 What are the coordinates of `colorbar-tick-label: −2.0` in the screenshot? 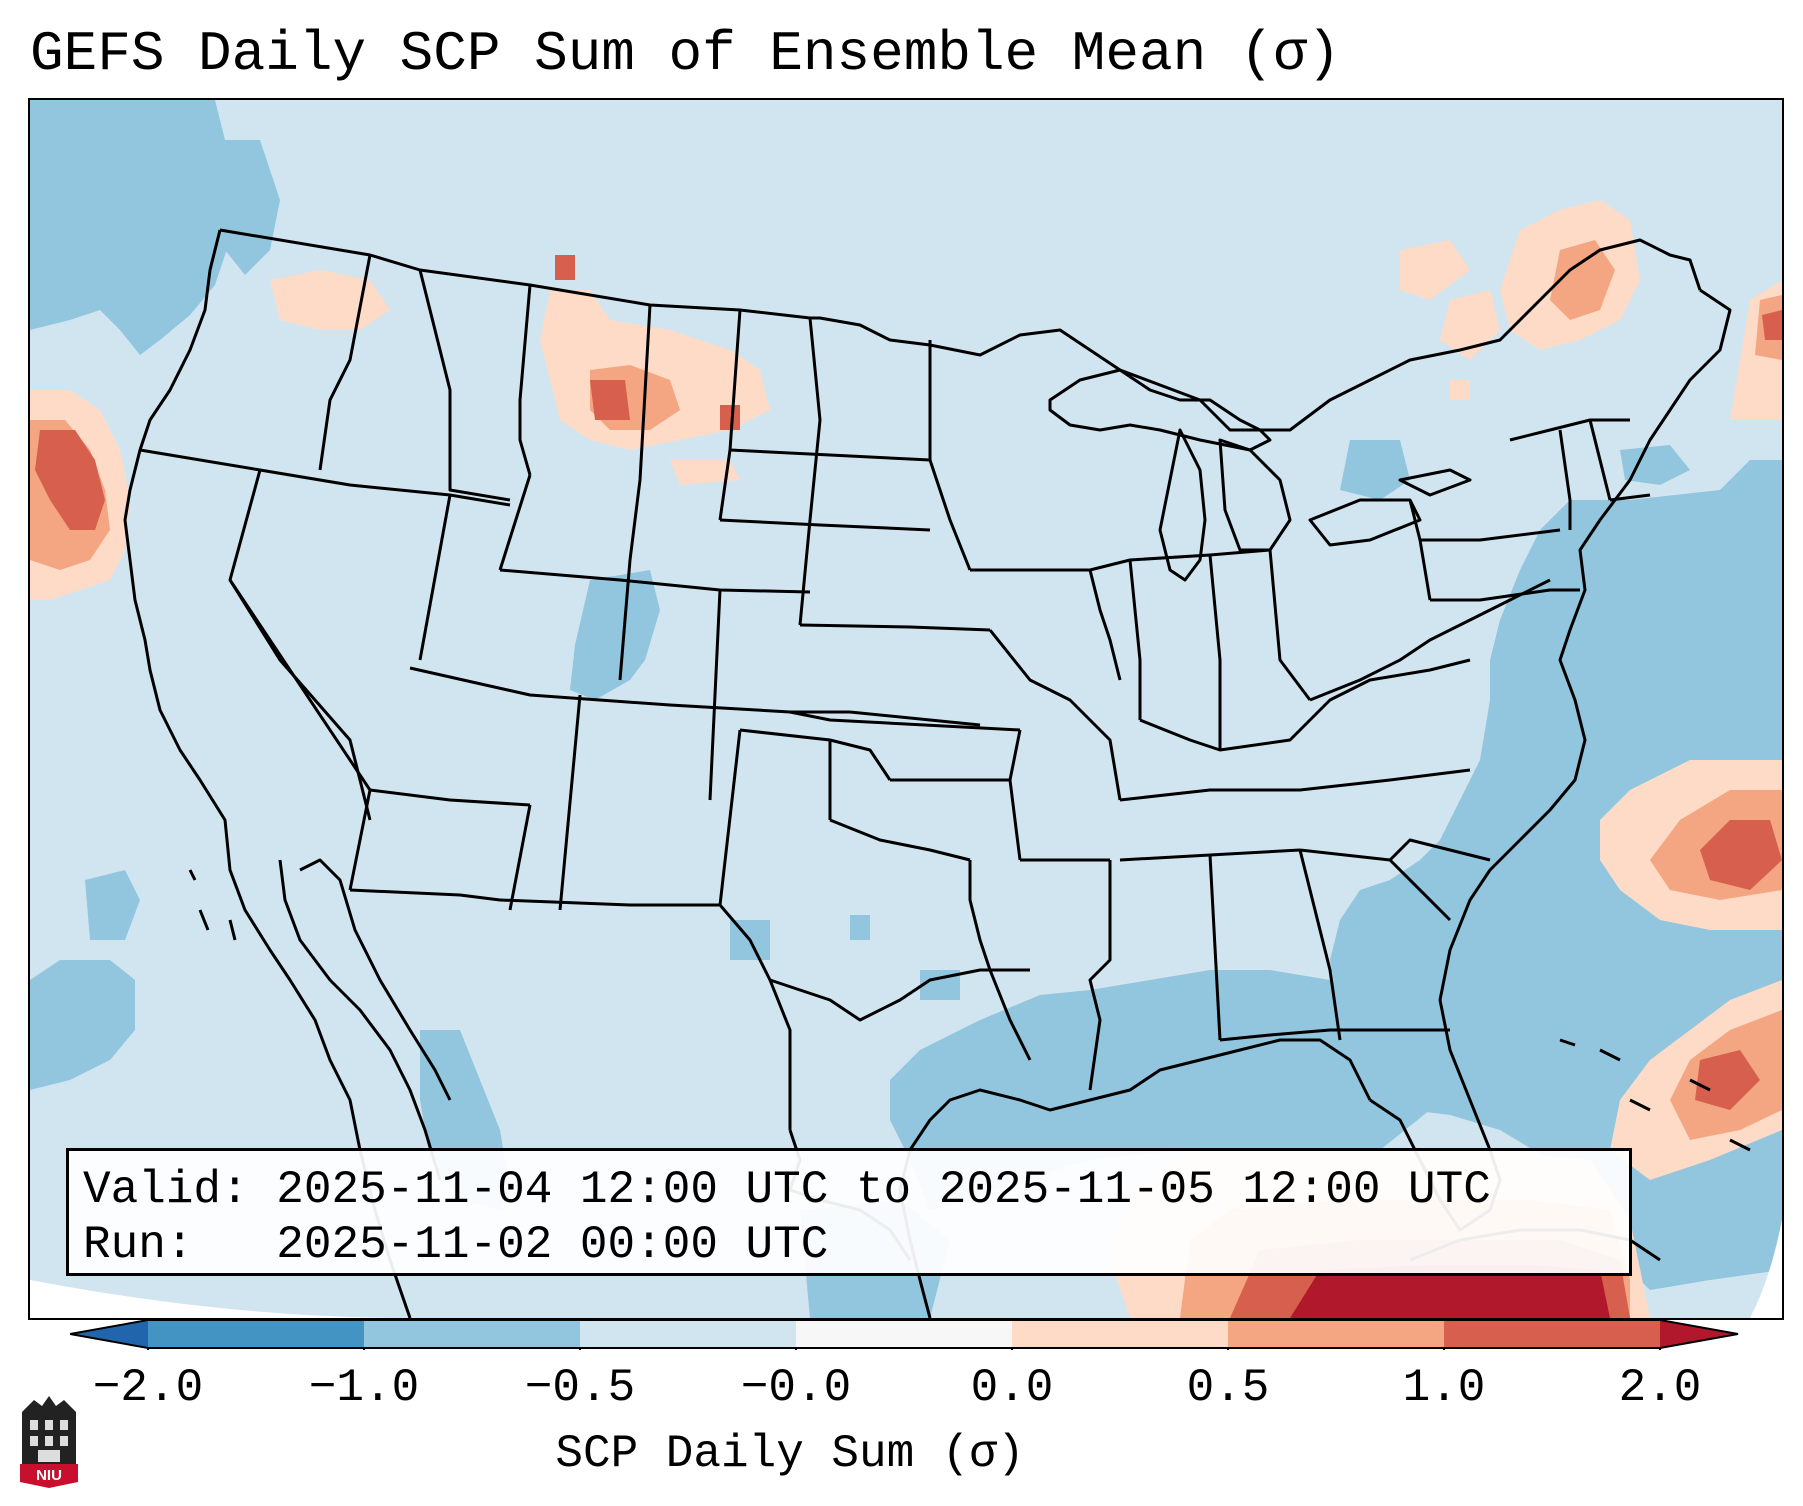 It's located at (148, 1388).